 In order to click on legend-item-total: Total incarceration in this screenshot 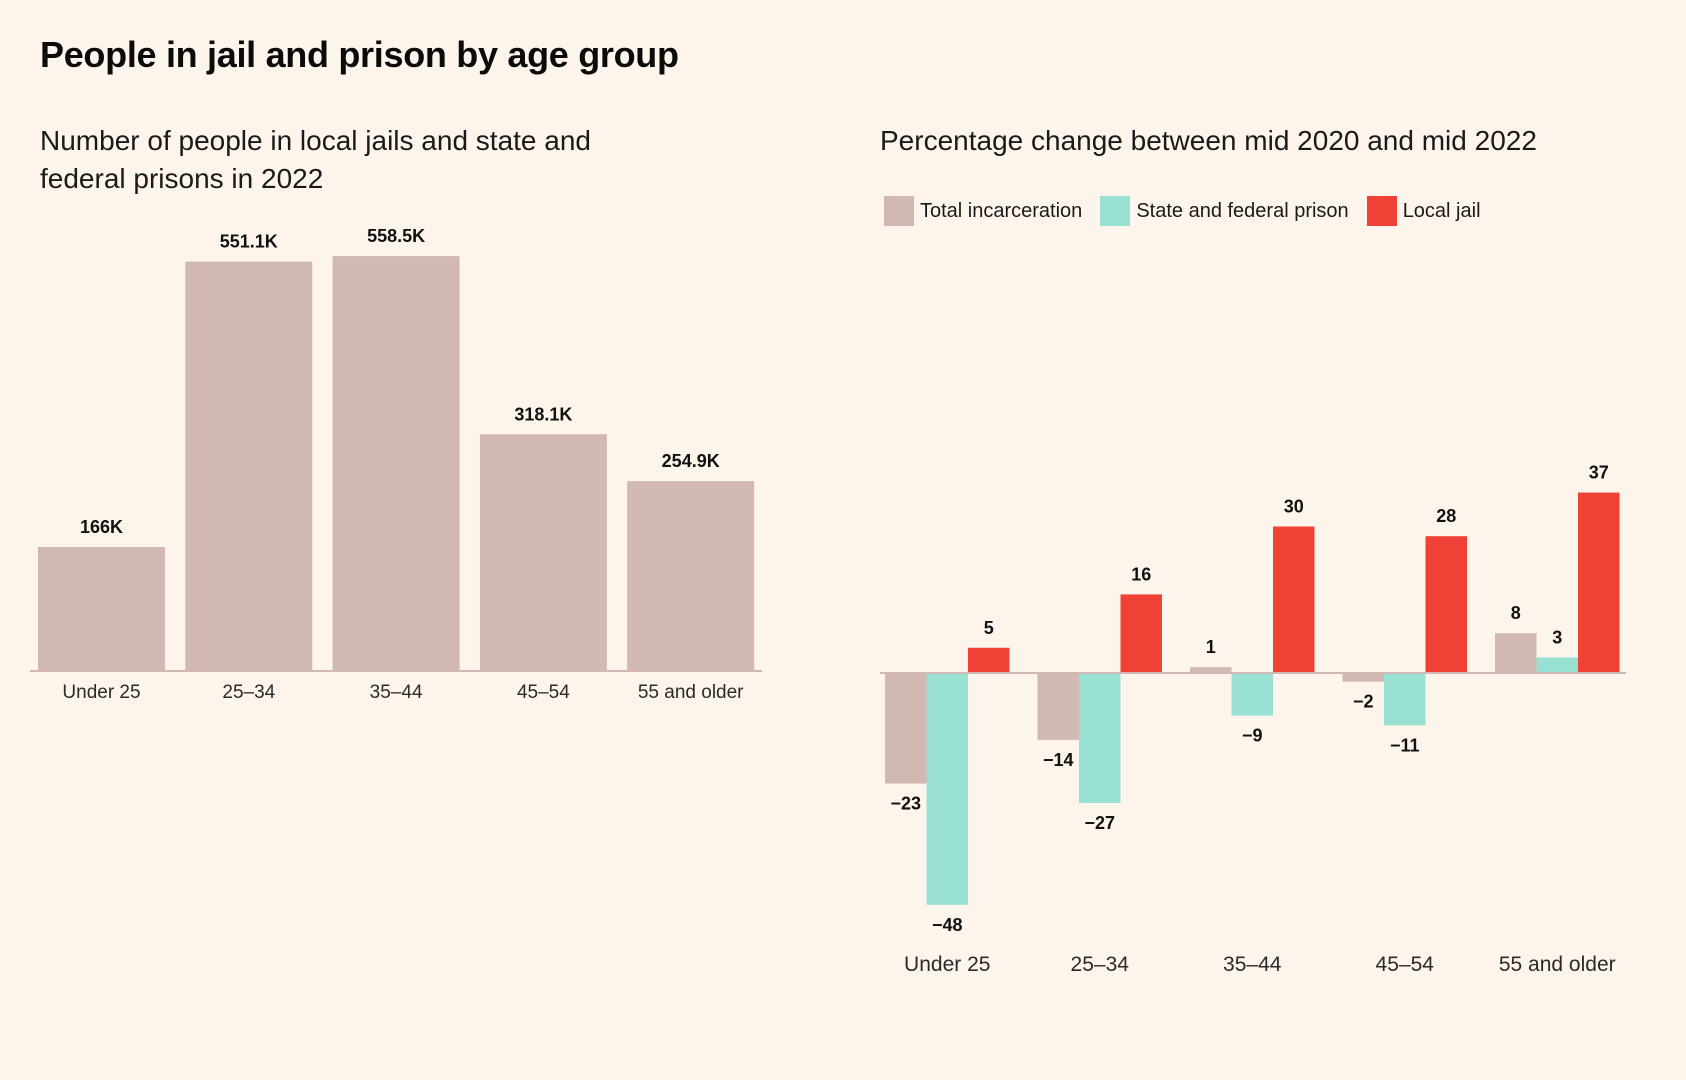, I will do `click(983, 211)`.